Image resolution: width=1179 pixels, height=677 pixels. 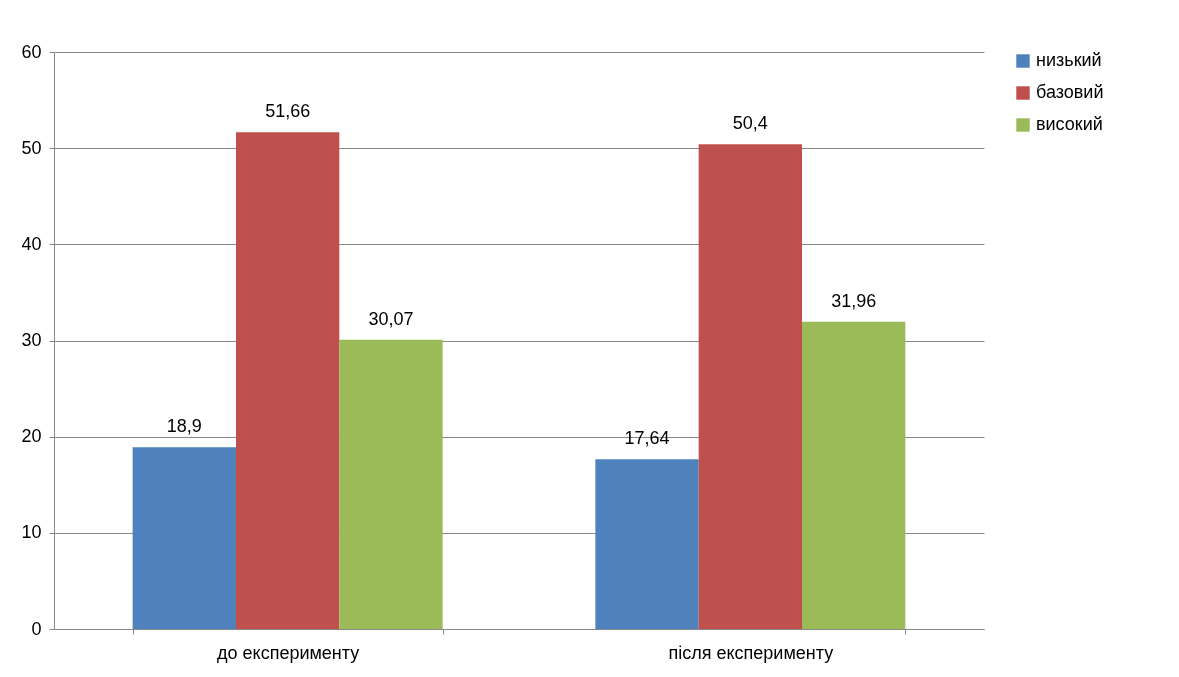 I want to click on data-label: 30,07, so click(x=391, y=318).